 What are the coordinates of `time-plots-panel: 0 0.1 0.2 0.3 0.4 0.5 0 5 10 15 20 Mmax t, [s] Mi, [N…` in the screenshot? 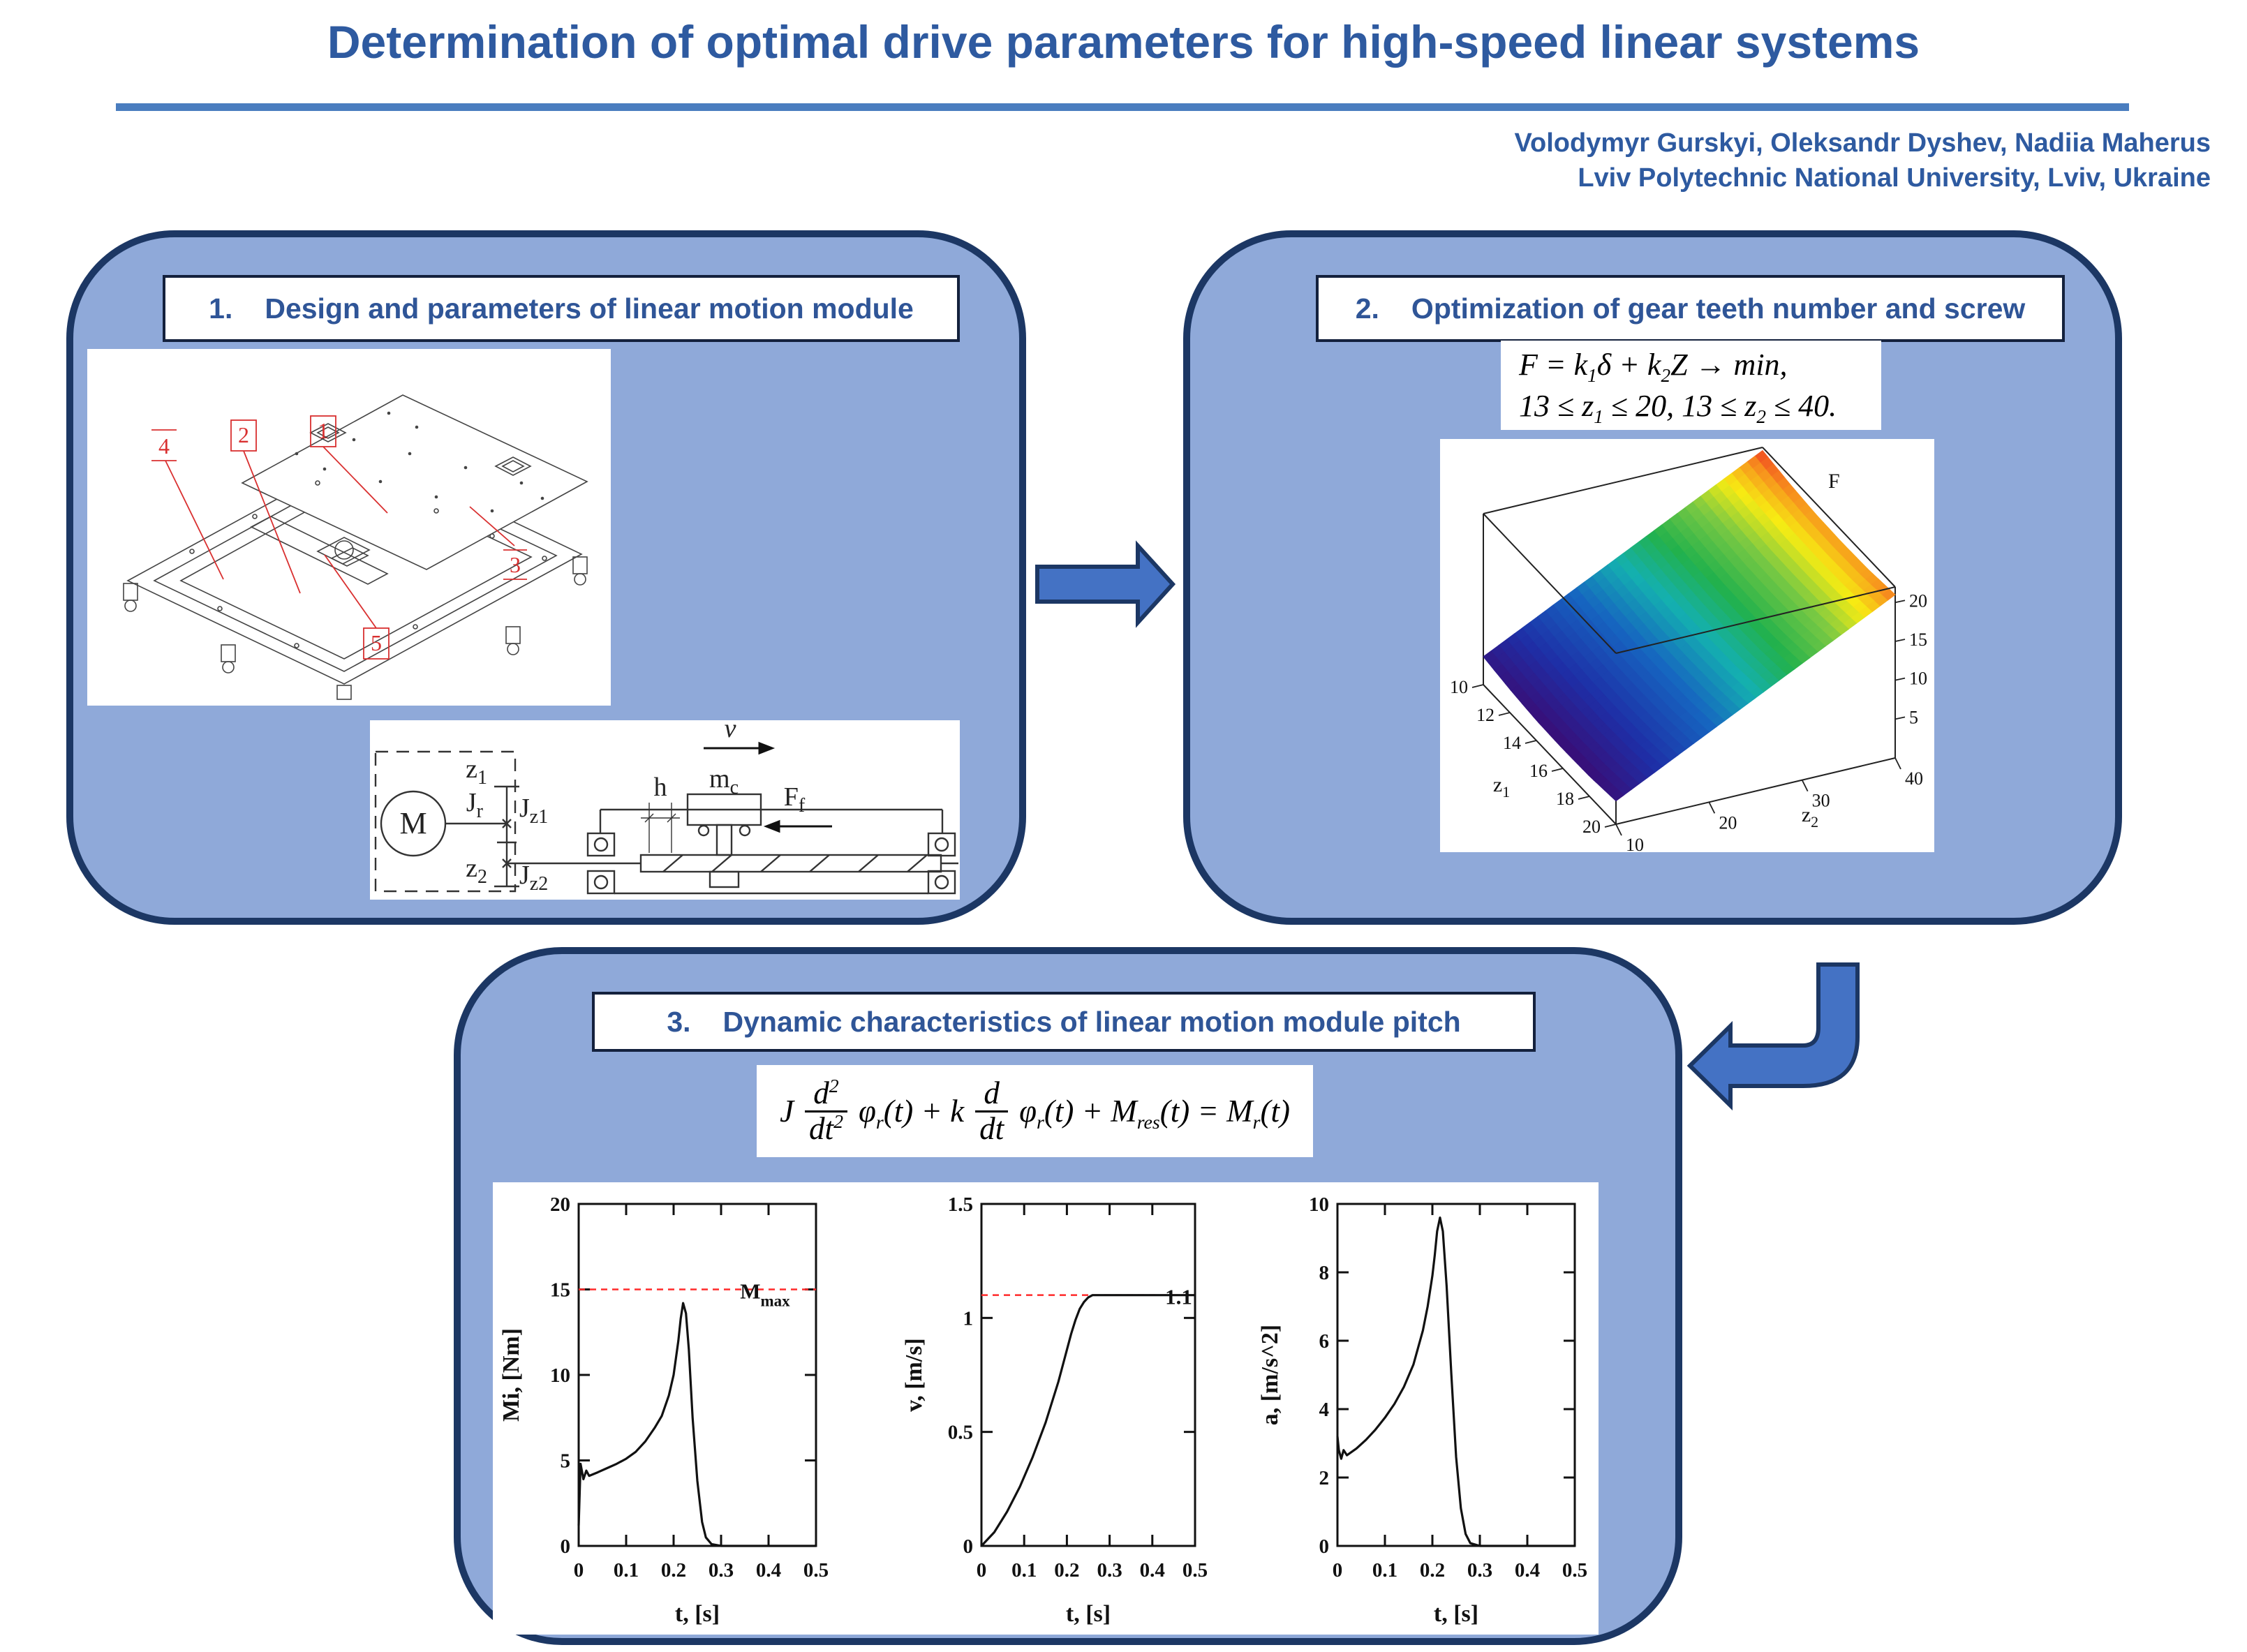 It's located at (1046, 1408).